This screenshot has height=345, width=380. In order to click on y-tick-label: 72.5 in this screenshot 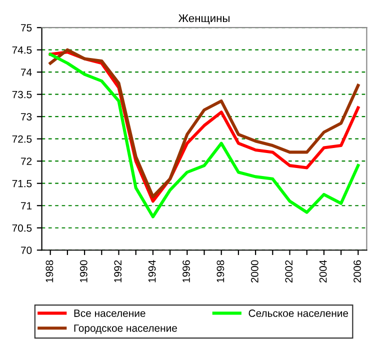, I will do `click(22, 139)`.